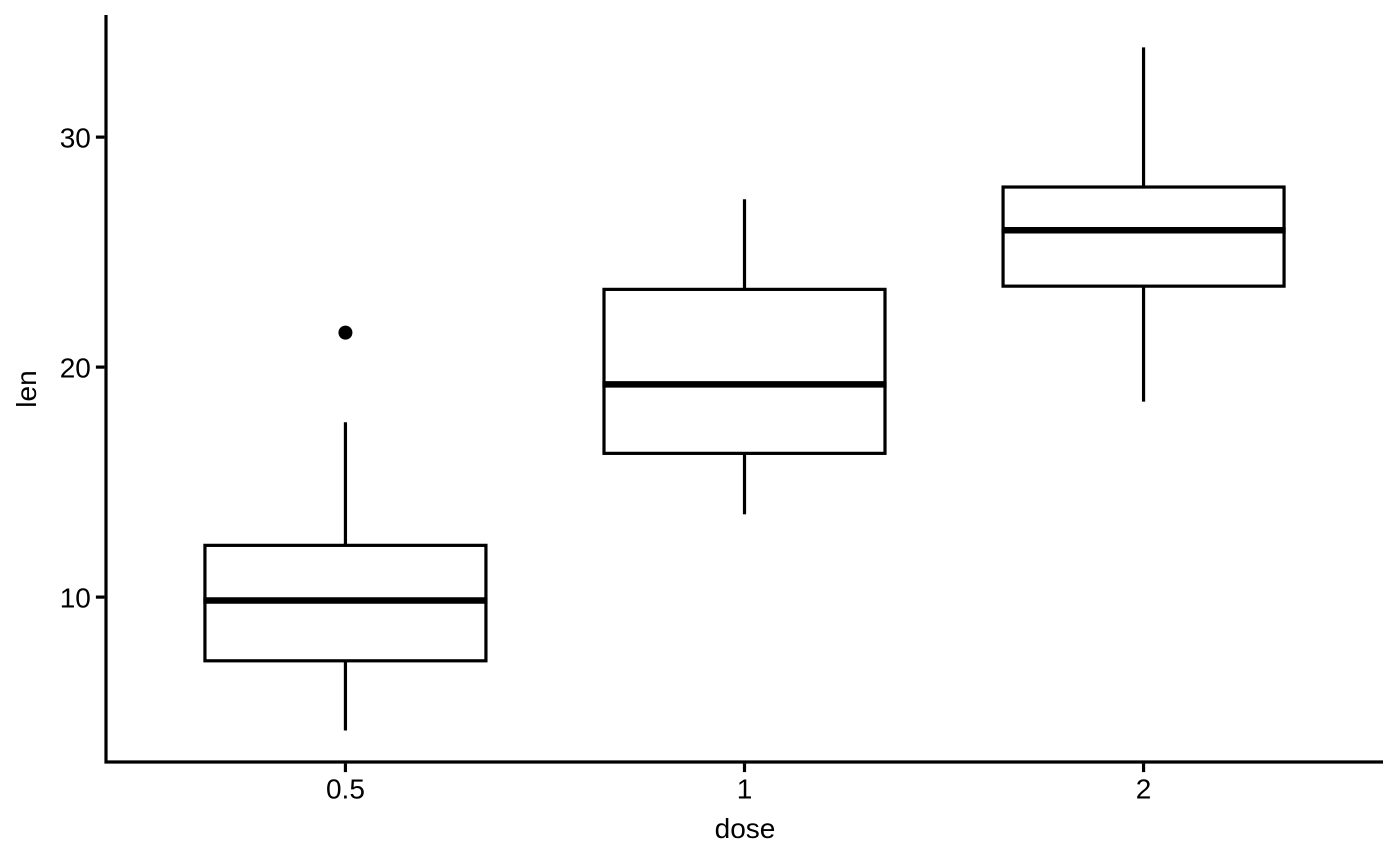  I want to click on x-tick-label-1: 1, so click(745, 789).